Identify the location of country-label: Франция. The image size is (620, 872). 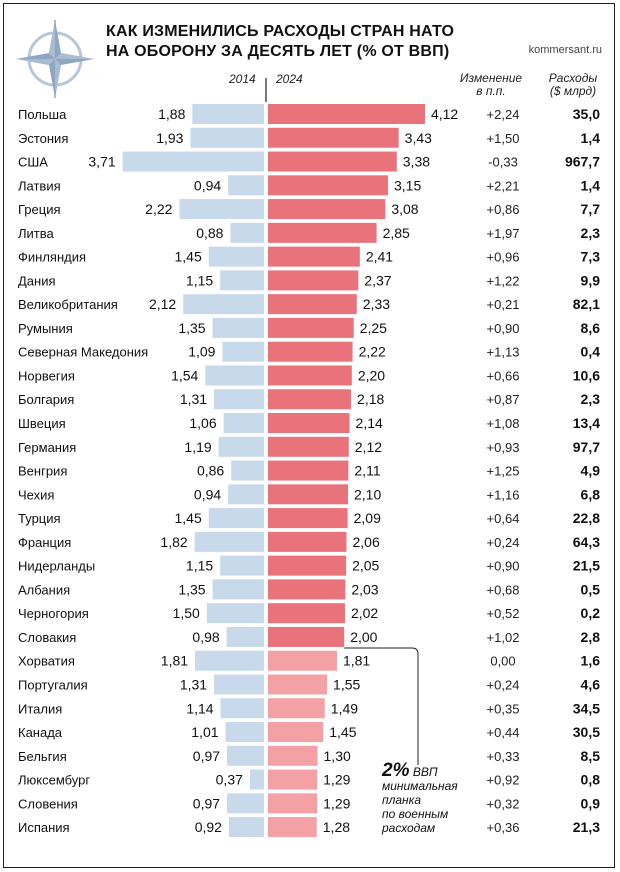
(44, 542).